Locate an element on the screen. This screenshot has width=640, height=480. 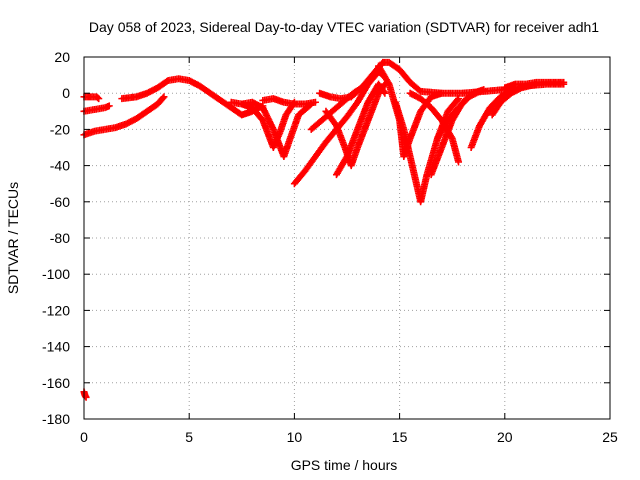
y-tick-label: -40 is located at coordinates (60, 166).